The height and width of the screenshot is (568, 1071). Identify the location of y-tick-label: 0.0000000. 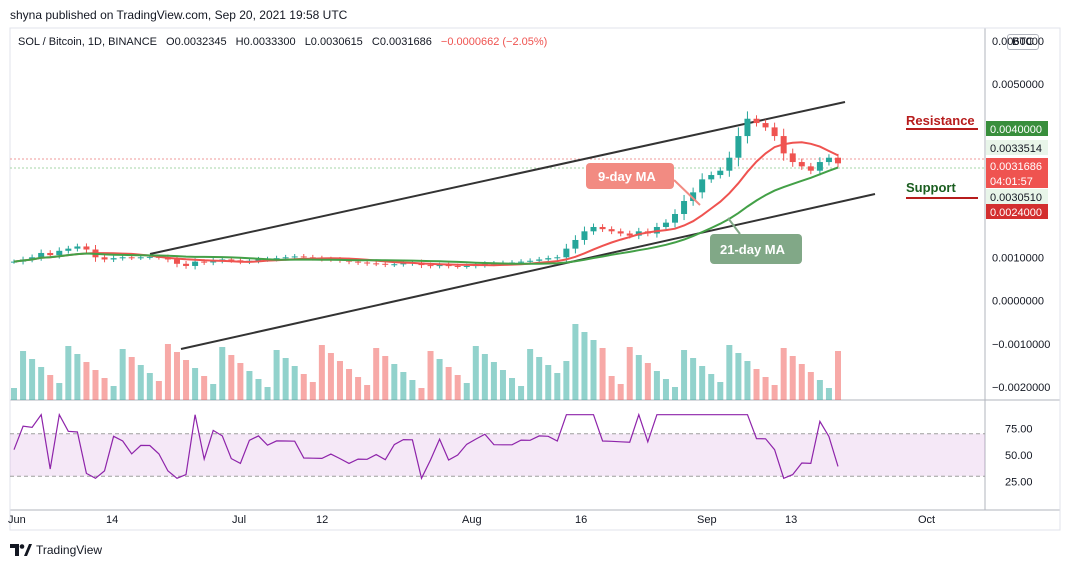
(1018, 302).